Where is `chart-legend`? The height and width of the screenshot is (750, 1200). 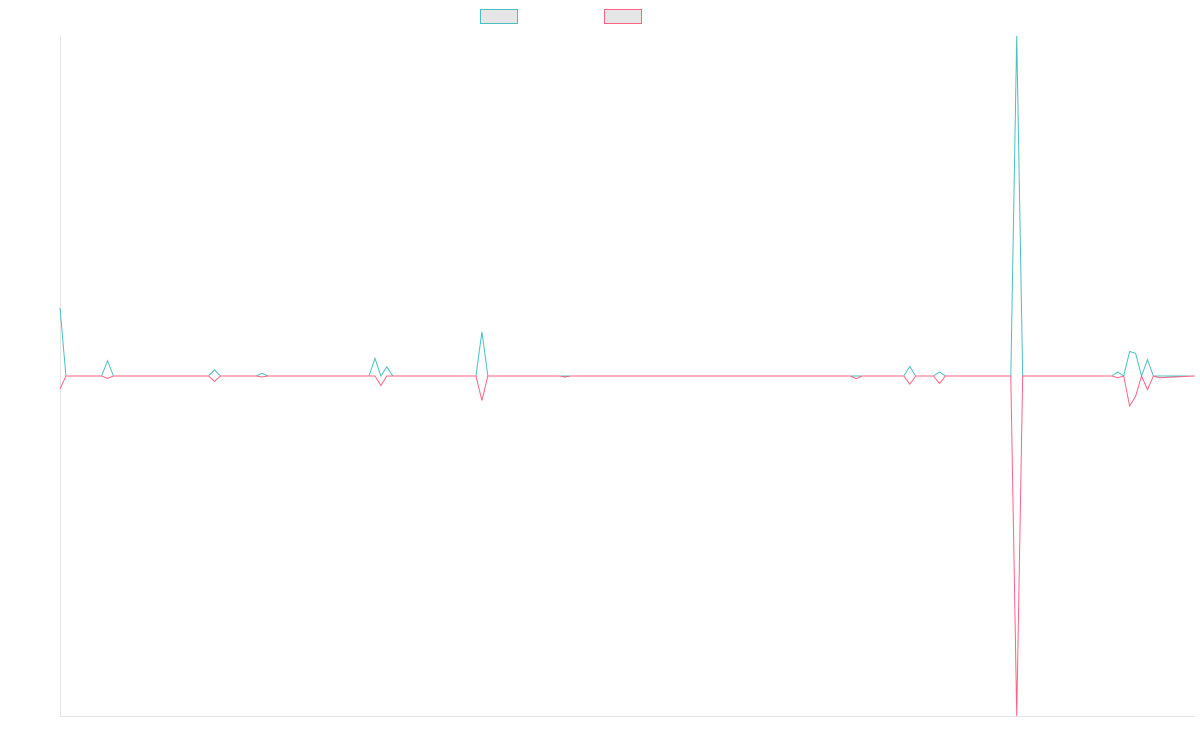 chart-legend is located at coordinates (600, 18).